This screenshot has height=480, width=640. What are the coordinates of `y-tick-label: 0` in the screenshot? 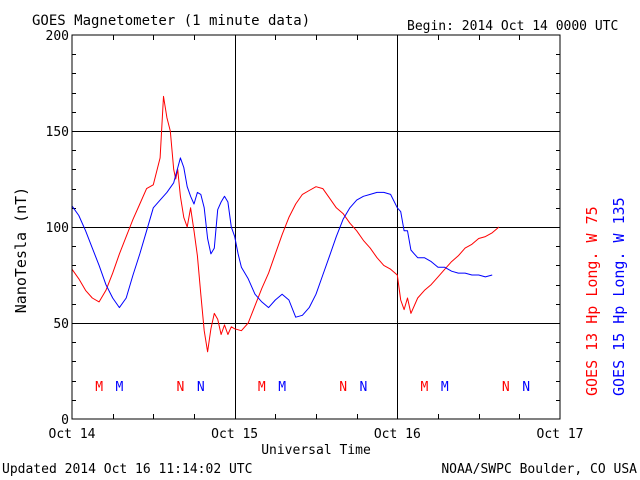 It's located at (65, 420).